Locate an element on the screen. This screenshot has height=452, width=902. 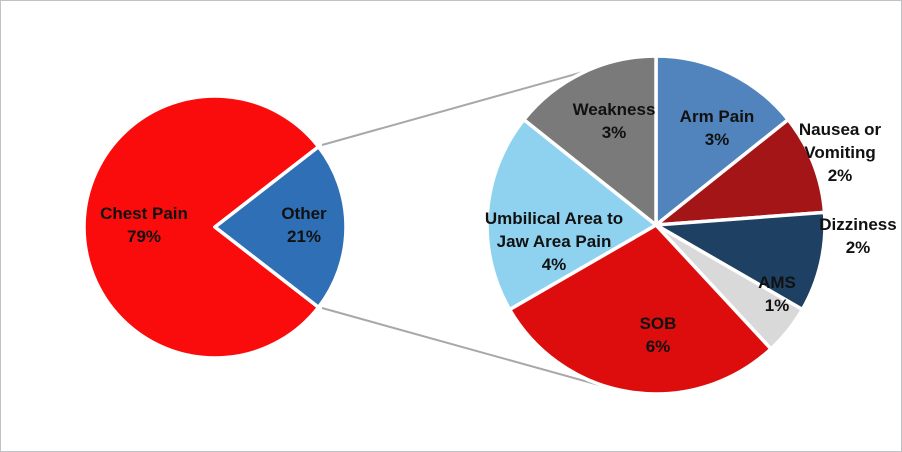
secondary-label-weakness: Weakness 3% is located at coordinates (614, 121).